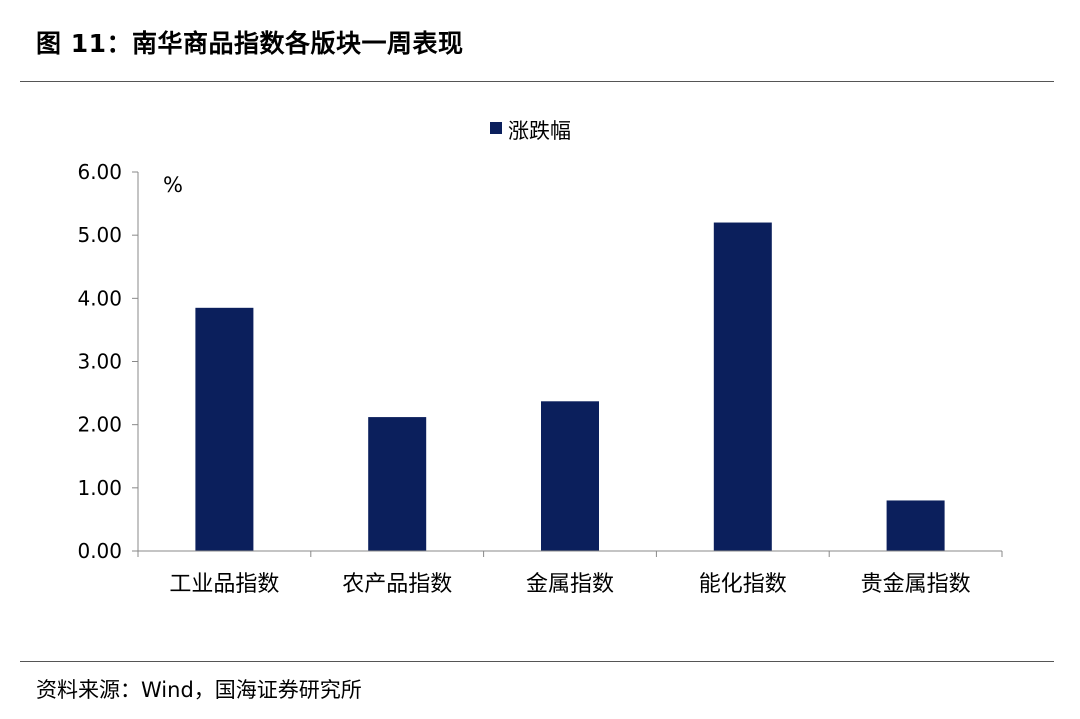 This screenshot has width=1080, height=719. What do you see at coordinates (99, 235) in the screenshot?
I see `y-tick-label: 5.00` at bounding box center [99, 235].